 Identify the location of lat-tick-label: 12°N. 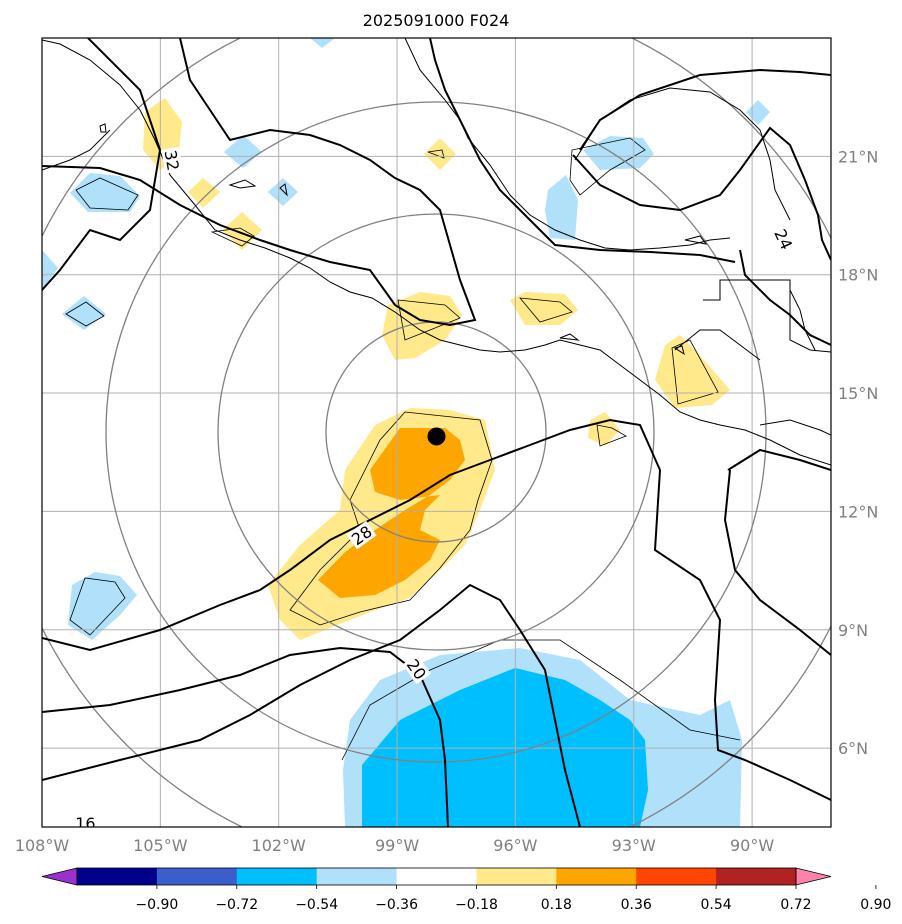
(858, 511).